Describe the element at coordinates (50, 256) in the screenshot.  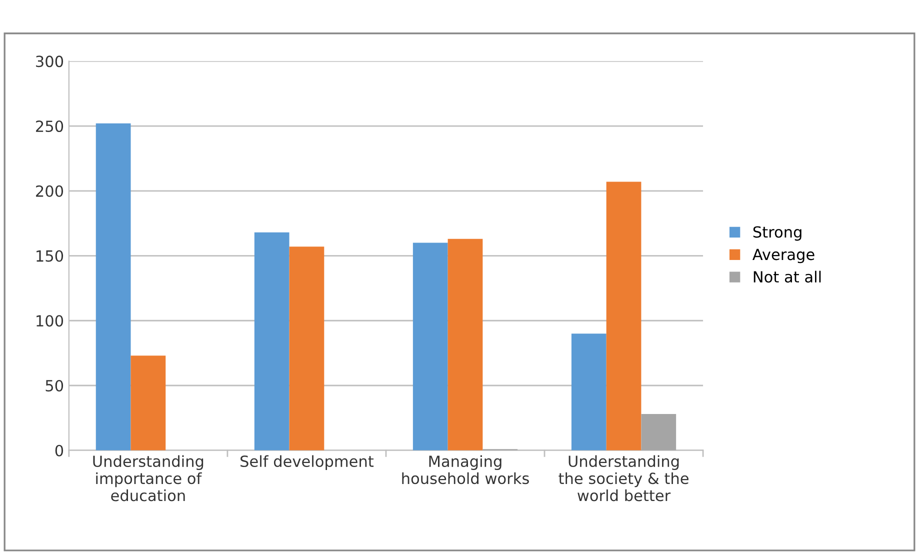
I see `y-tick-label: 150` at that location.